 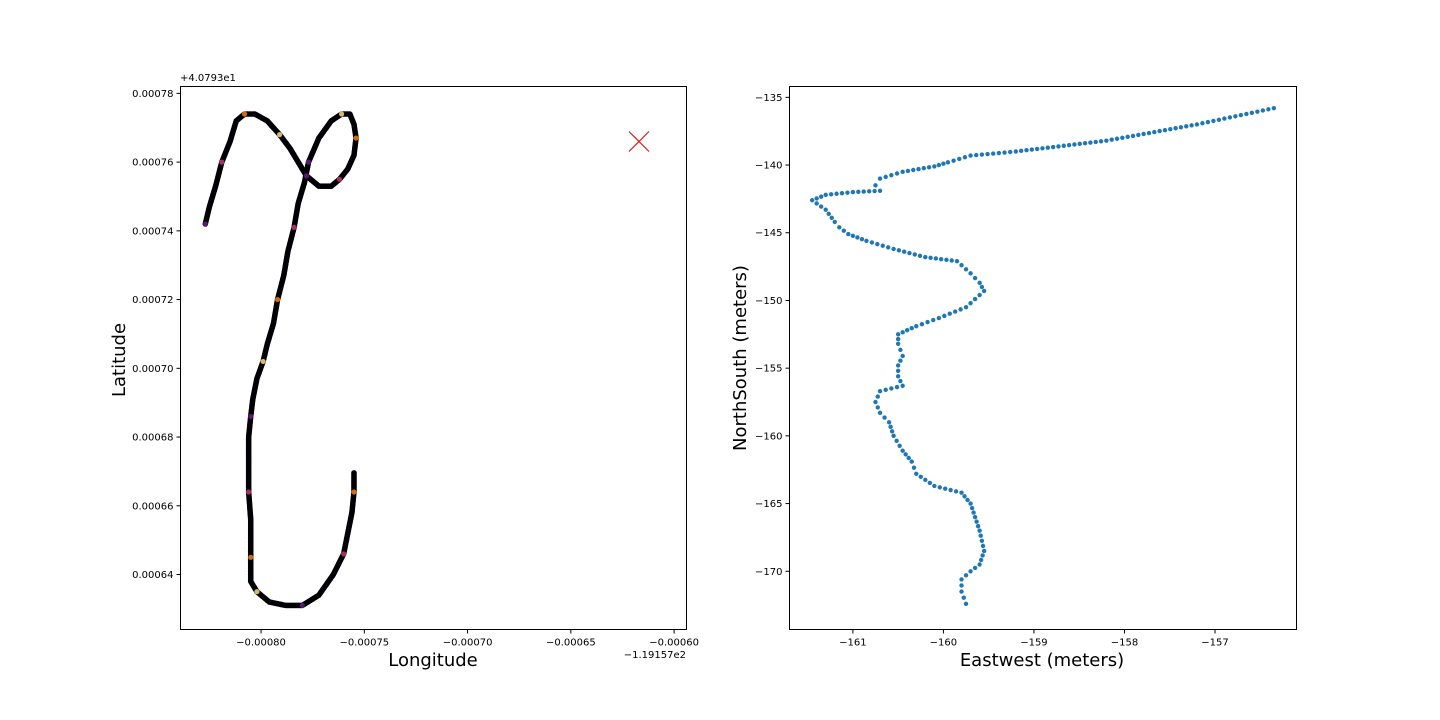 What do you see at coordinates (433, 660) in the screenshot?
I see `left-x-axis-label: Longitude` at bounding box center [433, 660].